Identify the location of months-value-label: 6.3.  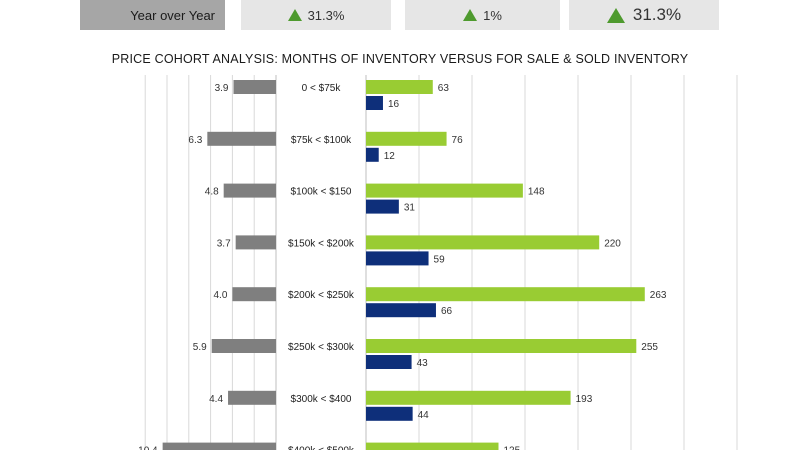
(195, 140).